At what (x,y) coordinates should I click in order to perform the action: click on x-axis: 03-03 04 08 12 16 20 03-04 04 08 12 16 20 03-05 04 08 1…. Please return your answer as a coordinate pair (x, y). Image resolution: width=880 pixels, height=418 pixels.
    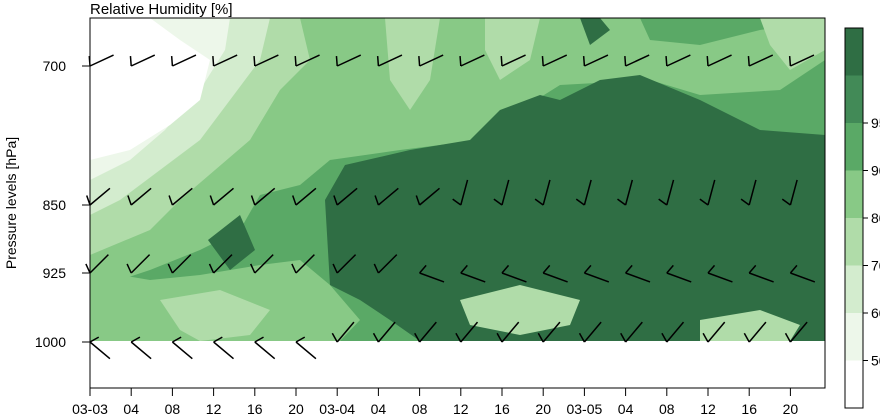
    Looking at the image, I should click on (435, 402).